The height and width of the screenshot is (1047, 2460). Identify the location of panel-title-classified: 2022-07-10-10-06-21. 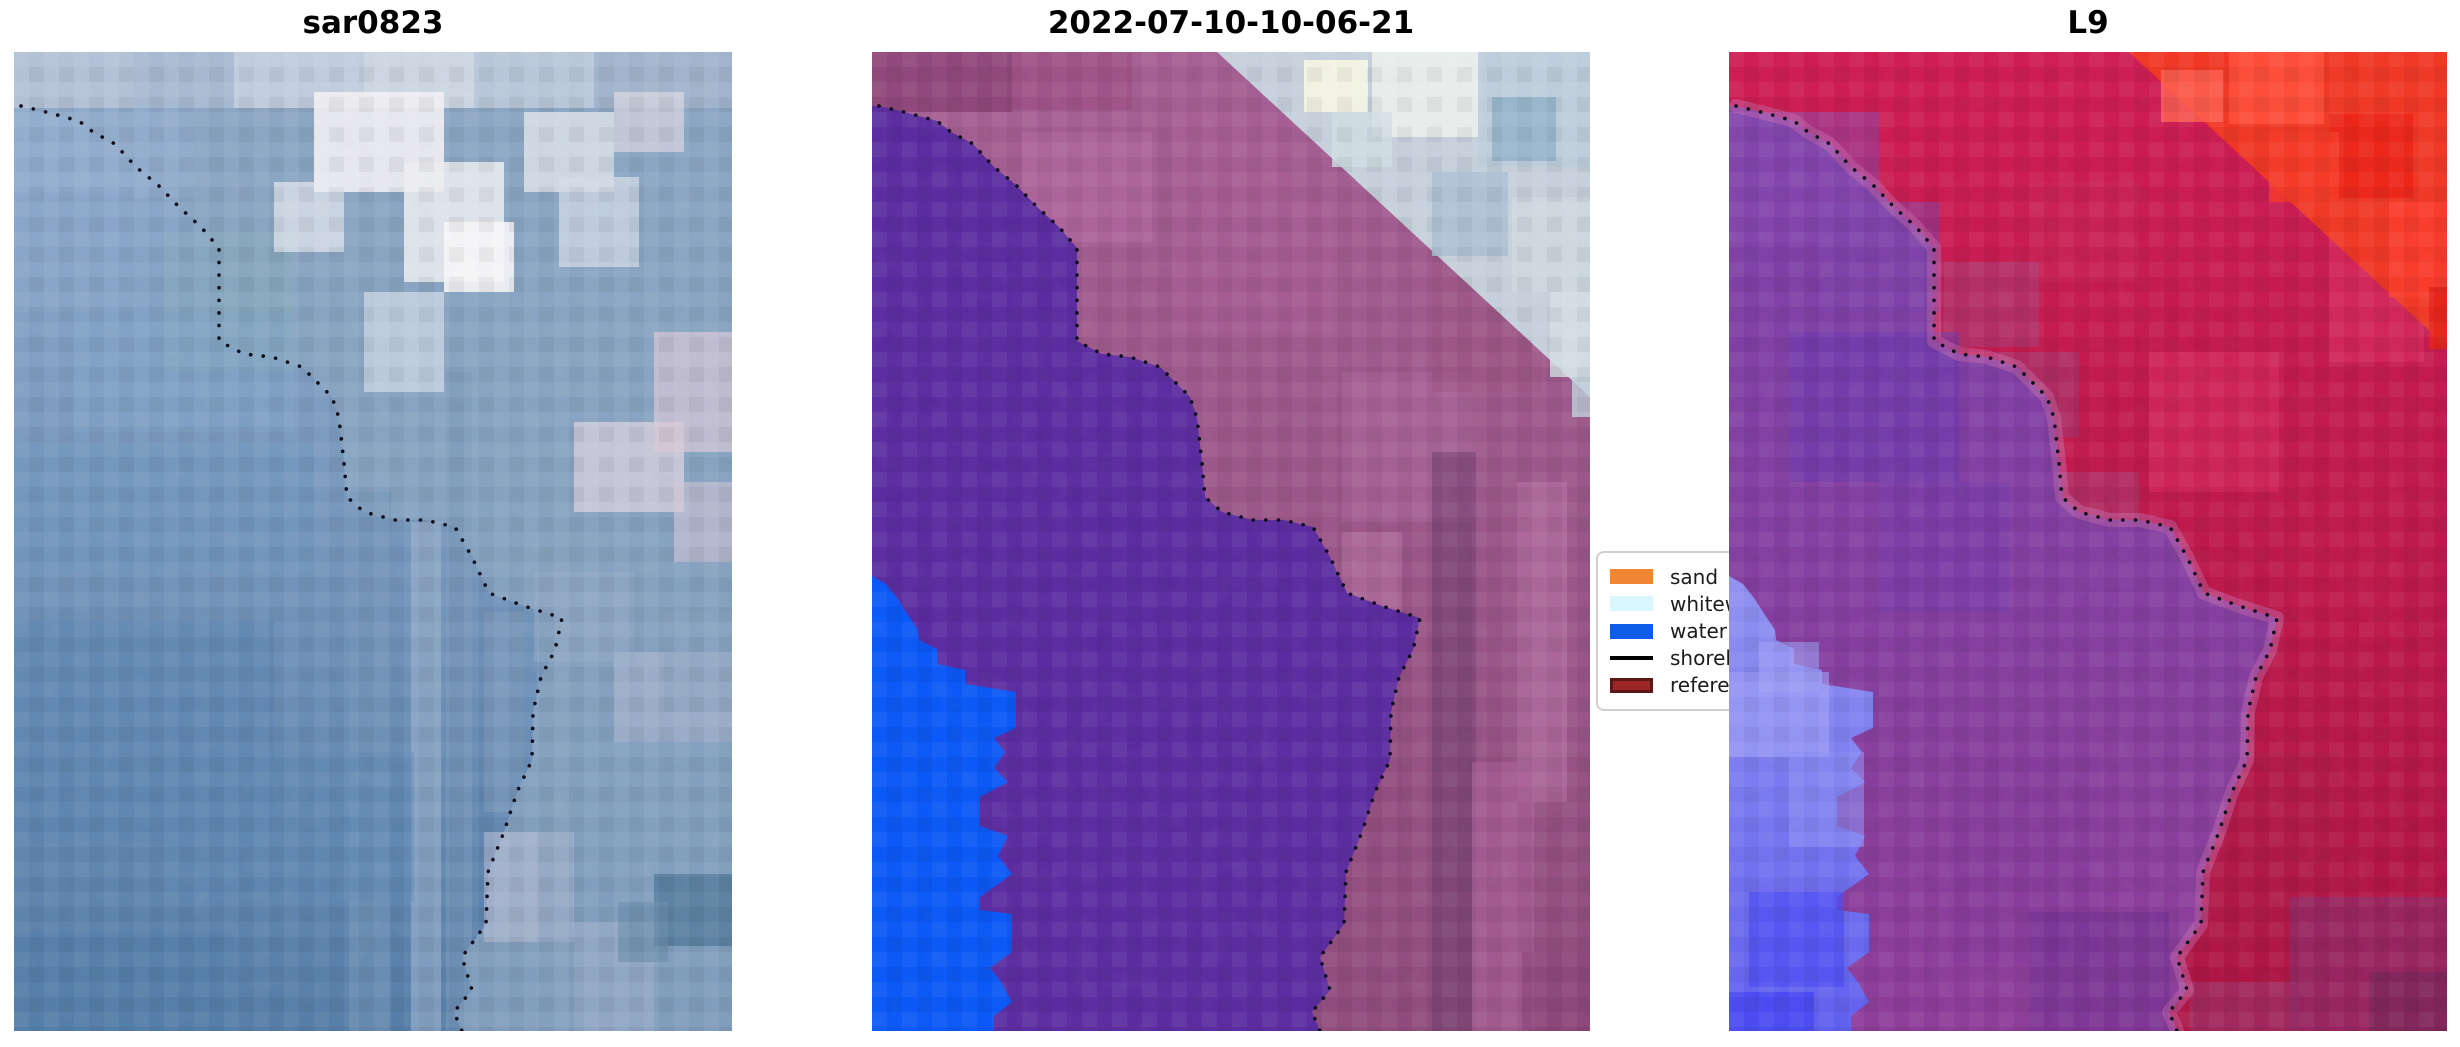
(1231, 23).